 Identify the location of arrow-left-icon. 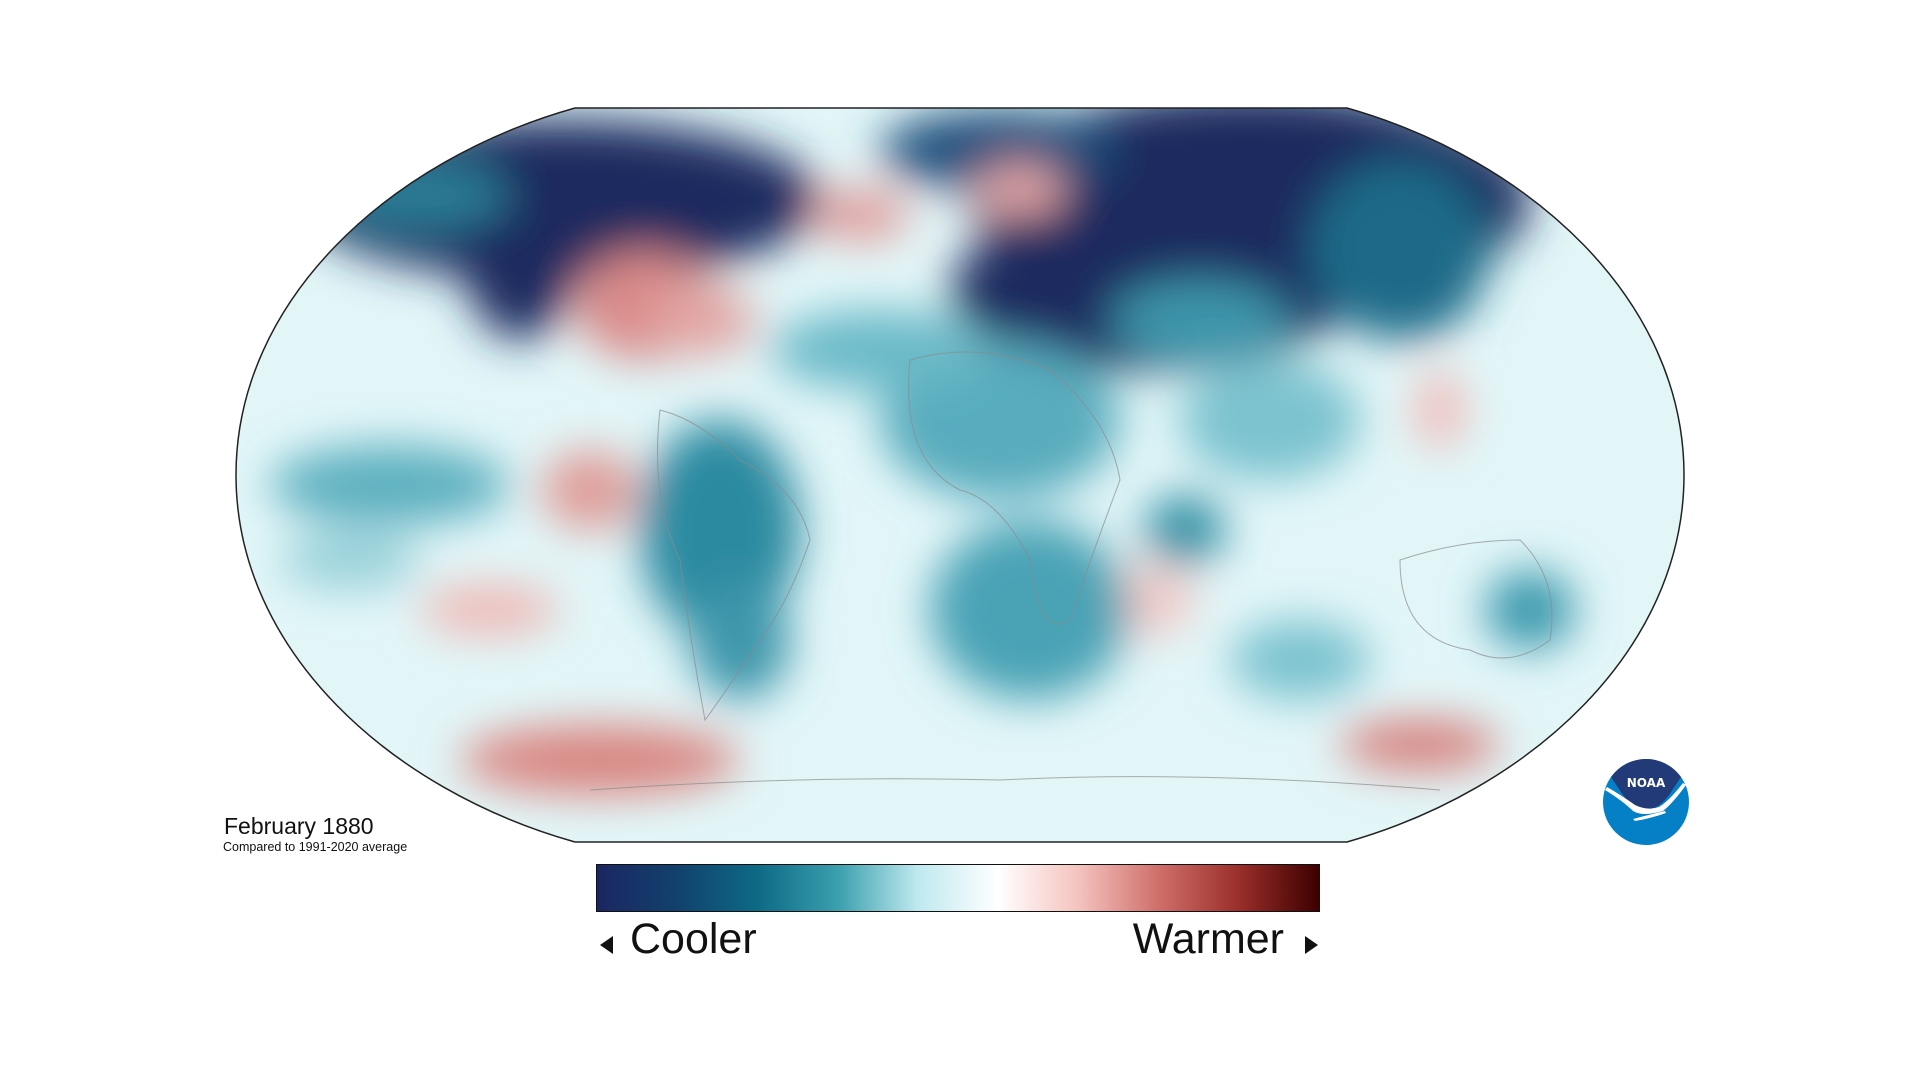
(606, 945).